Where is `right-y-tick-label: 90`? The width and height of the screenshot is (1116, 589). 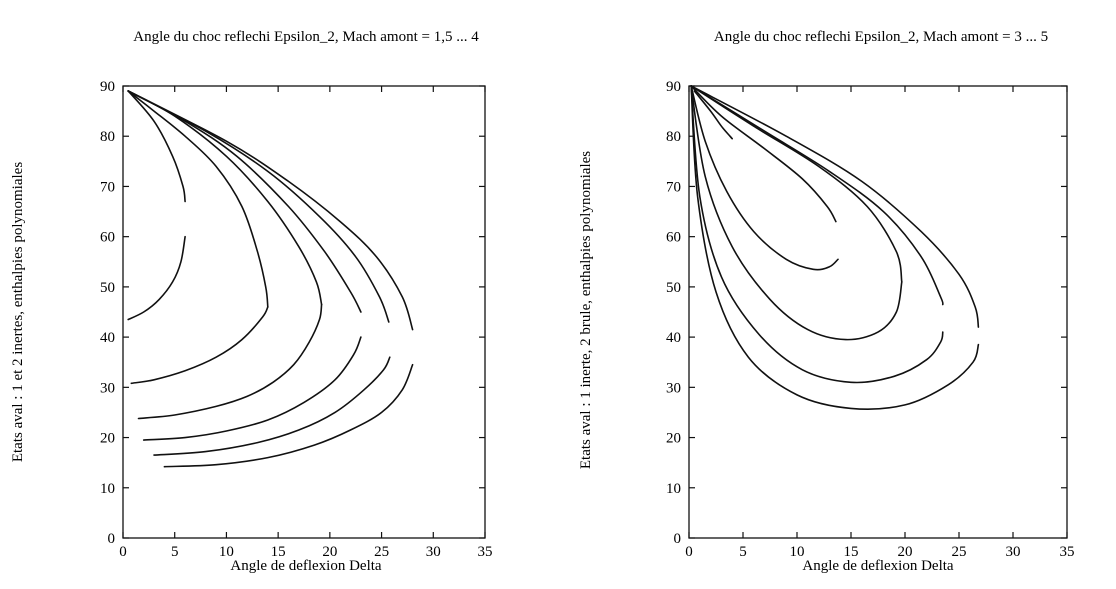
right-y-tick-label: 90 is located at coordinates (673, 87).